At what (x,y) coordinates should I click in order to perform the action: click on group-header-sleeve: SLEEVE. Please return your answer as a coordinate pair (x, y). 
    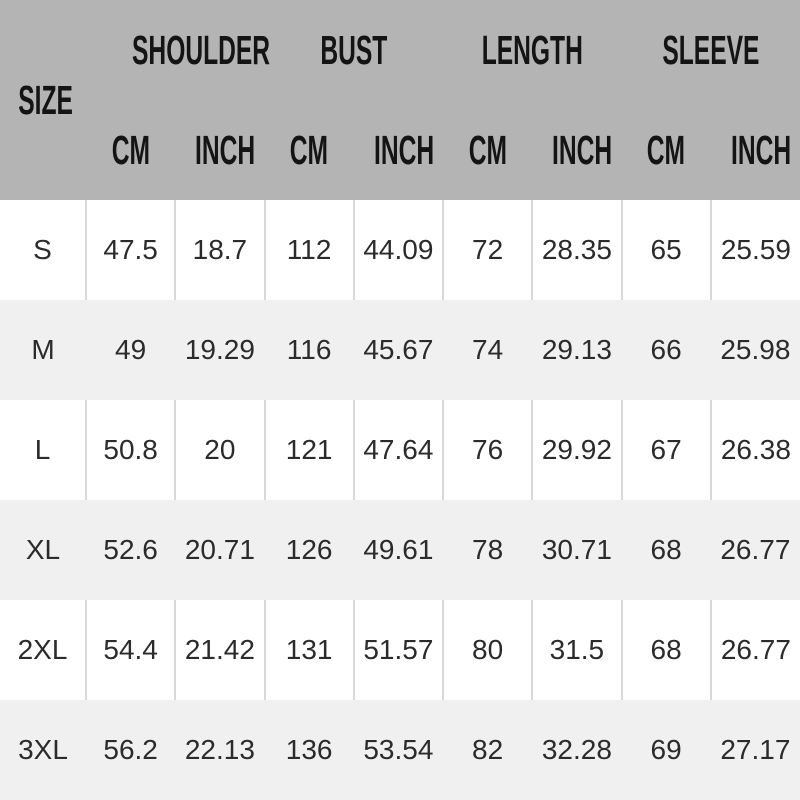
    Looking at the image, I should click on (710, 50).